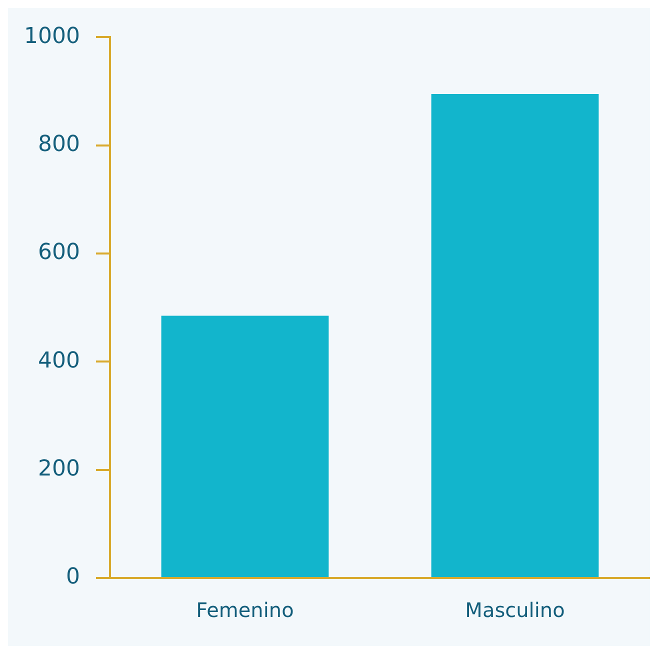 This screenshot has width=658, height=654. What do you see at coordinates (245, 610) in the screenshot?
I see `x-tick-label: Femenino` at bounding box center [245, 610].